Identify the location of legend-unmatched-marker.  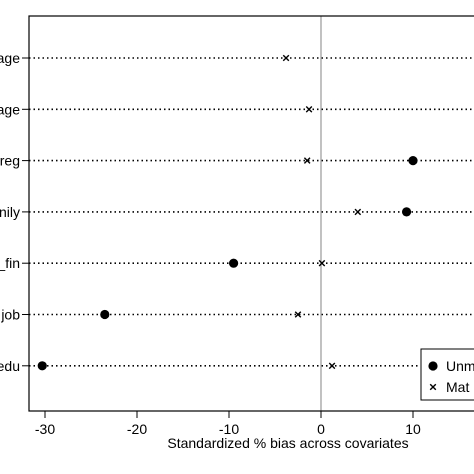
(433, 366).